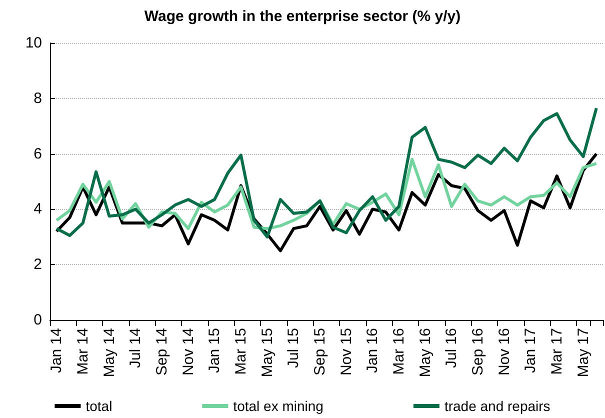 The height and width of the screenshot is (418, 605). What do you see at coordinates (83, 351) in the screenshot?
I see `x-tick-label: Mar 14` at bounding box center [83, 351].